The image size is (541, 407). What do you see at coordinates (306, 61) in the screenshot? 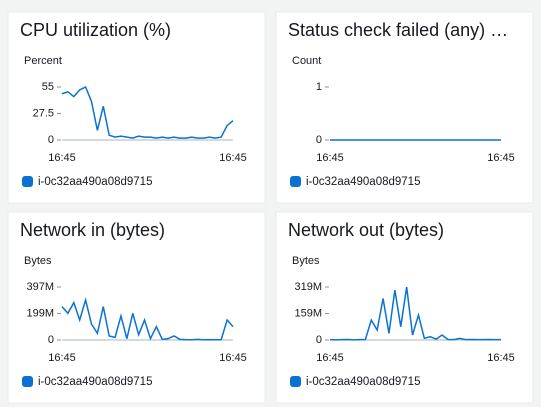
I see `y-axis-label: Count` at bounding box center [306, 61].